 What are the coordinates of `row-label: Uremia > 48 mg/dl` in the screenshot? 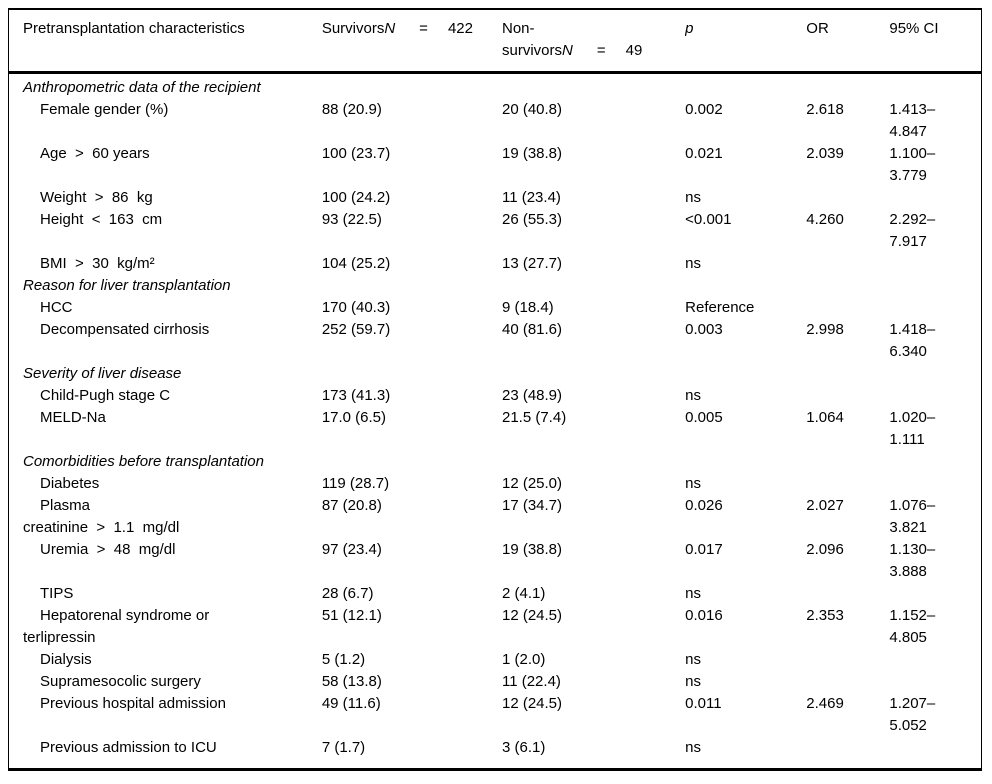 It's located at (108, 549).